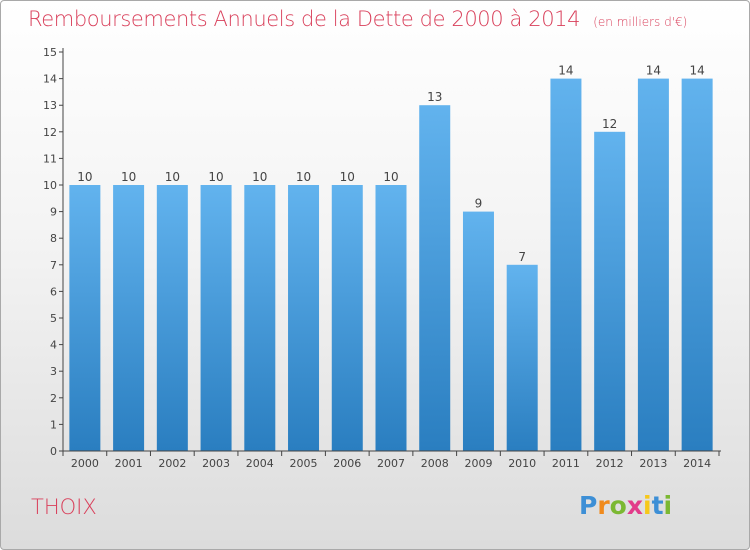 This screenshot has height=550, width=750. What do you see at coordinates (216, 463) in the screenshot?
I see `x-tick-label: 2003` at bounding box center [216, 463].